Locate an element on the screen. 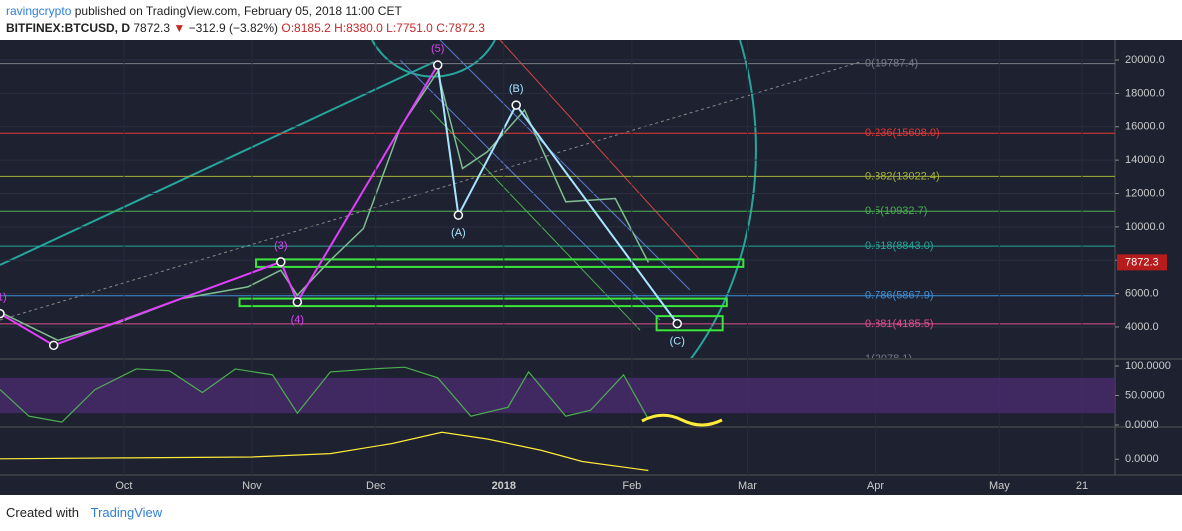  y-tick-label: 20000.0 is located at coordinates (1145, 60).